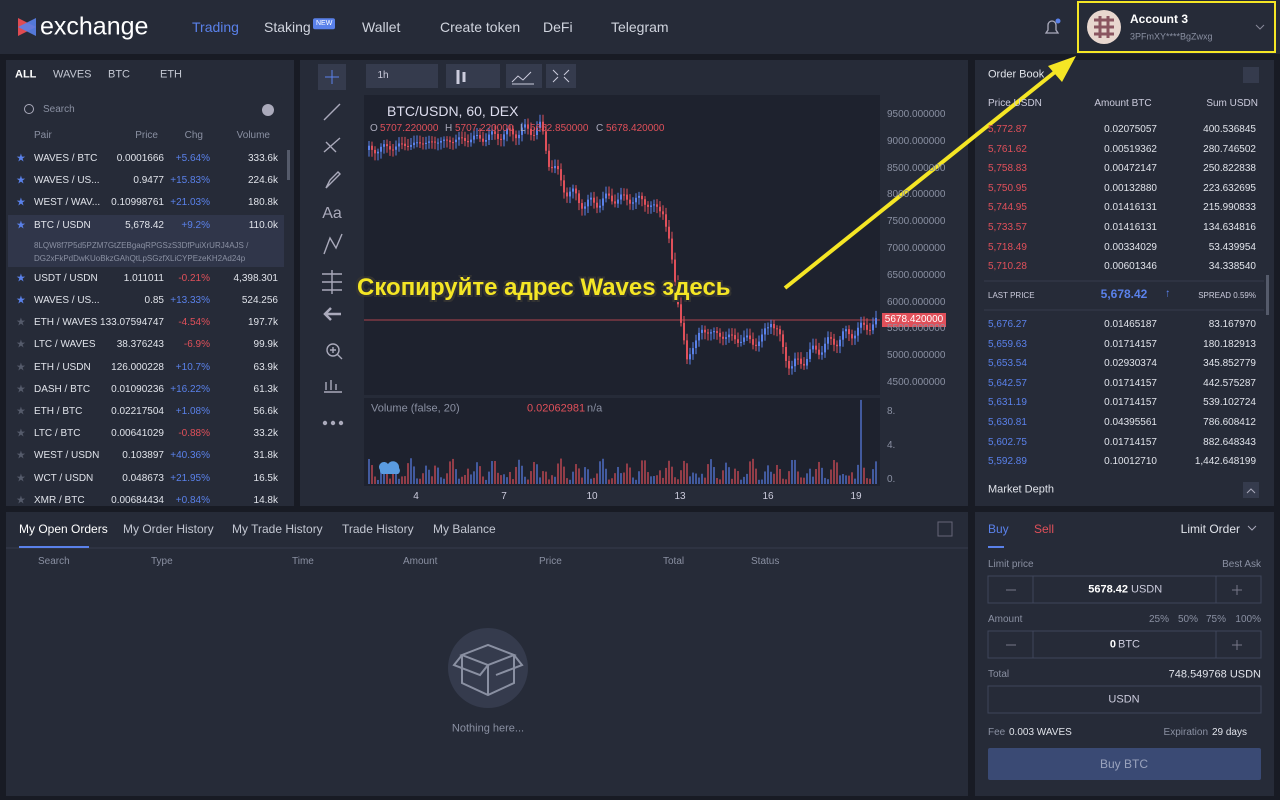 The image size is (1280, 800). I want to click on pair-name: WCT / USDN, so click(64, 478).